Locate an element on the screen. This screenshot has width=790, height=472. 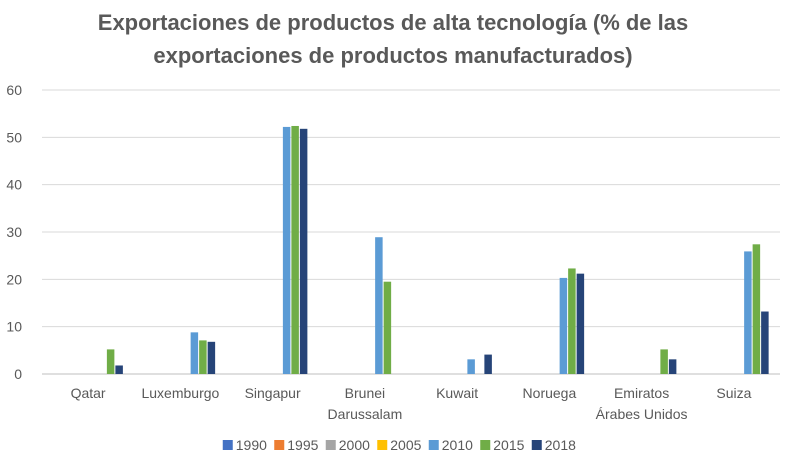
y-axis: 0 10 20 30 40 50 60 is located at coordinates (14, 232).